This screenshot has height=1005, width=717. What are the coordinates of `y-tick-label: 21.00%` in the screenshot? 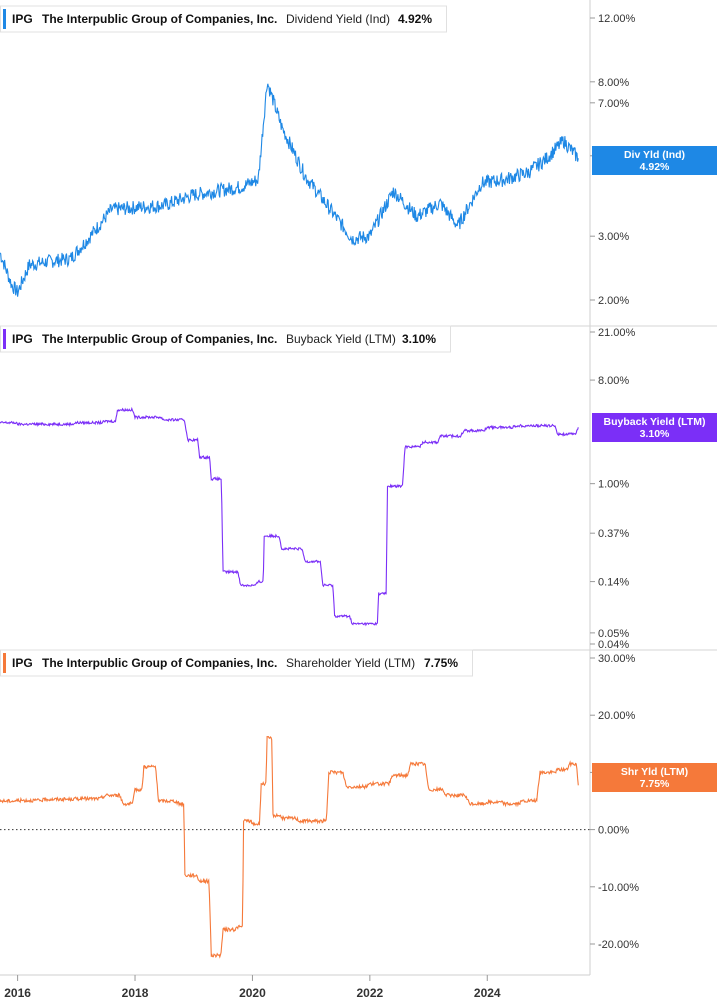 It's located at (617, 333).